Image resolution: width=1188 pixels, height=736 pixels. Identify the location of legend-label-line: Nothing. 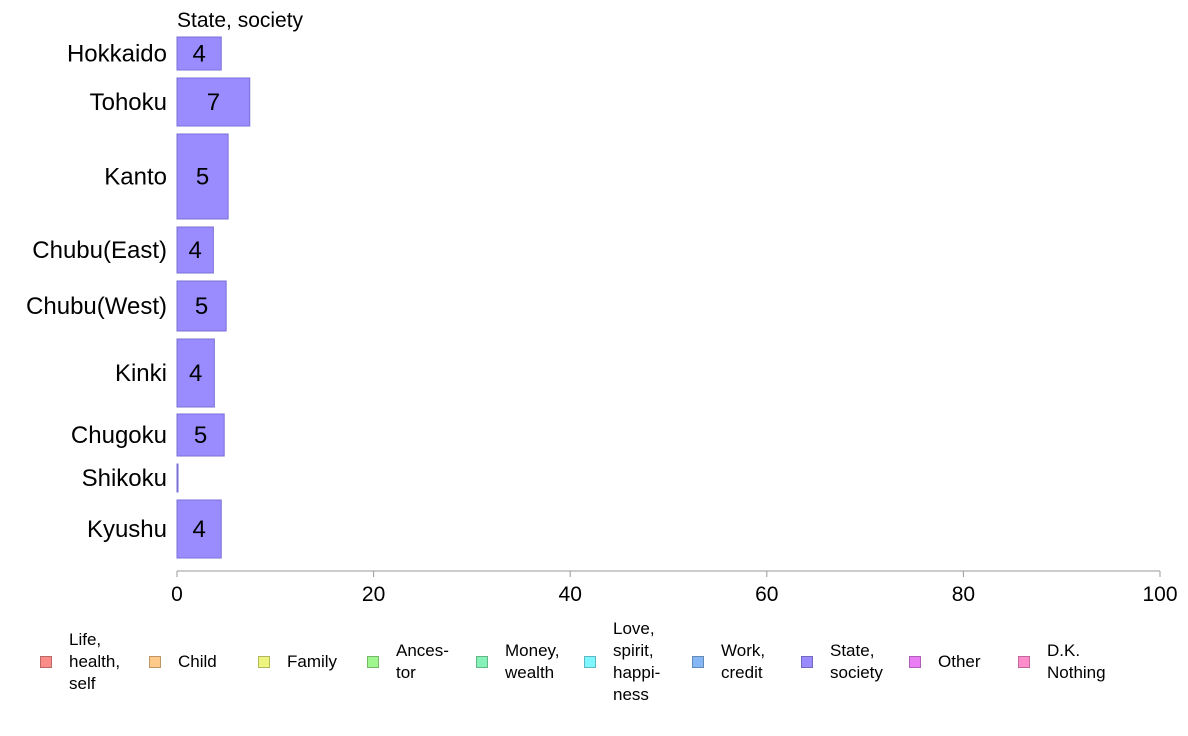
(1076, 672).